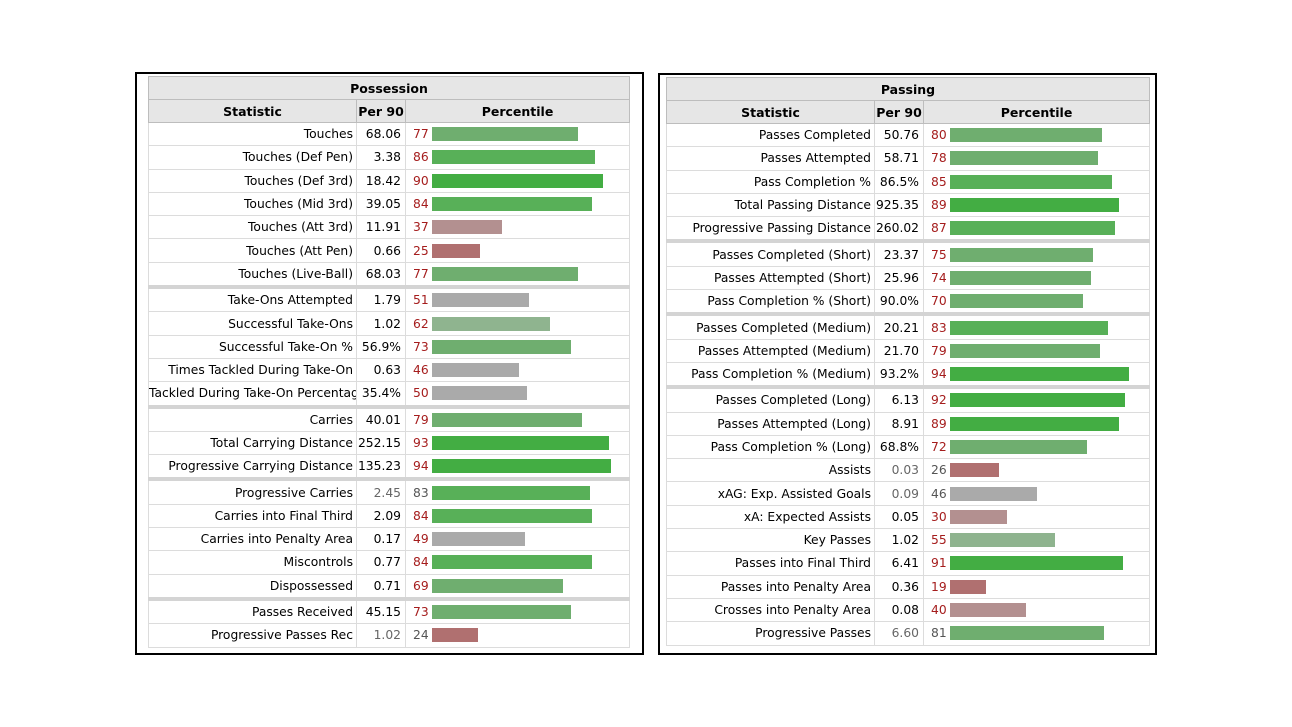  Describe the element at coordinates (770, 586) in the screenshot. I see `statistic-cell: Passes into Penalty Area` at that location.